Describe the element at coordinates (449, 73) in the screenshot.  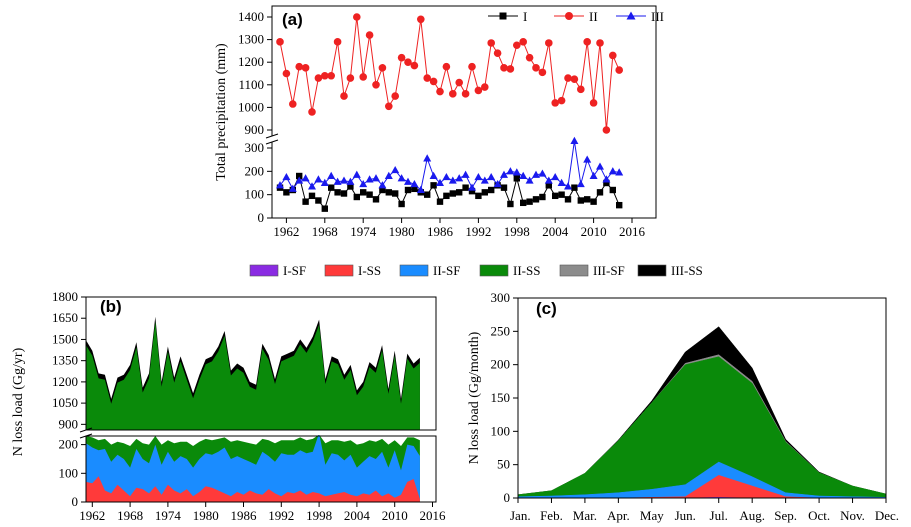
I see `series-line-II` at that location.